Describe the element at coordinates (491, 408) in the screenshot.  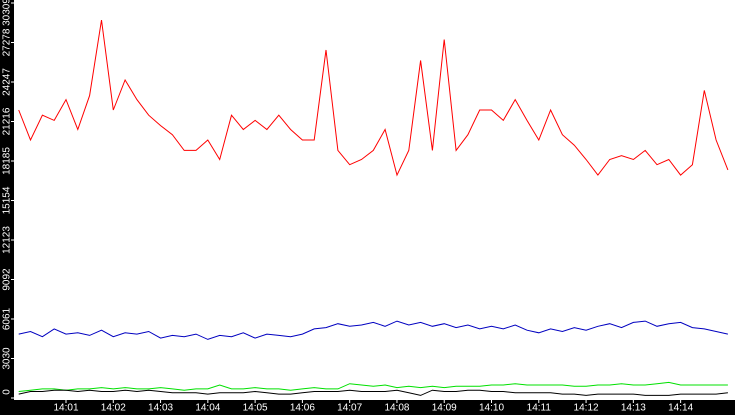
I see `x-tick-label: 14:10` at that location.